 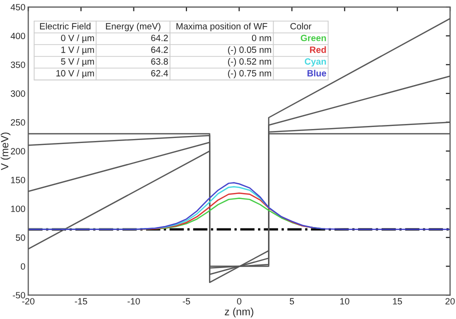 What do you see at coordinates (21, 237) in the screenshot?
I see `y-tick-label: 50` at bounding box center [21, 237].